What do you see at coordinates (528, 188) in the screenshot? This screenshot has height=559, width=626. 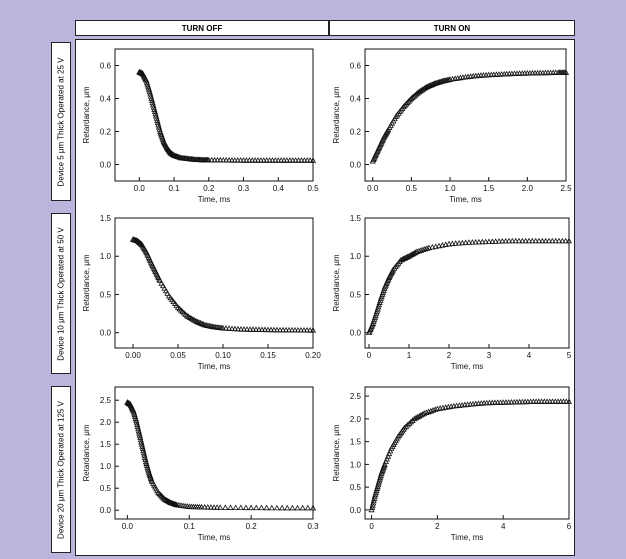 I see `x-tick-label: 2.0` at bounding box center [528, 188].